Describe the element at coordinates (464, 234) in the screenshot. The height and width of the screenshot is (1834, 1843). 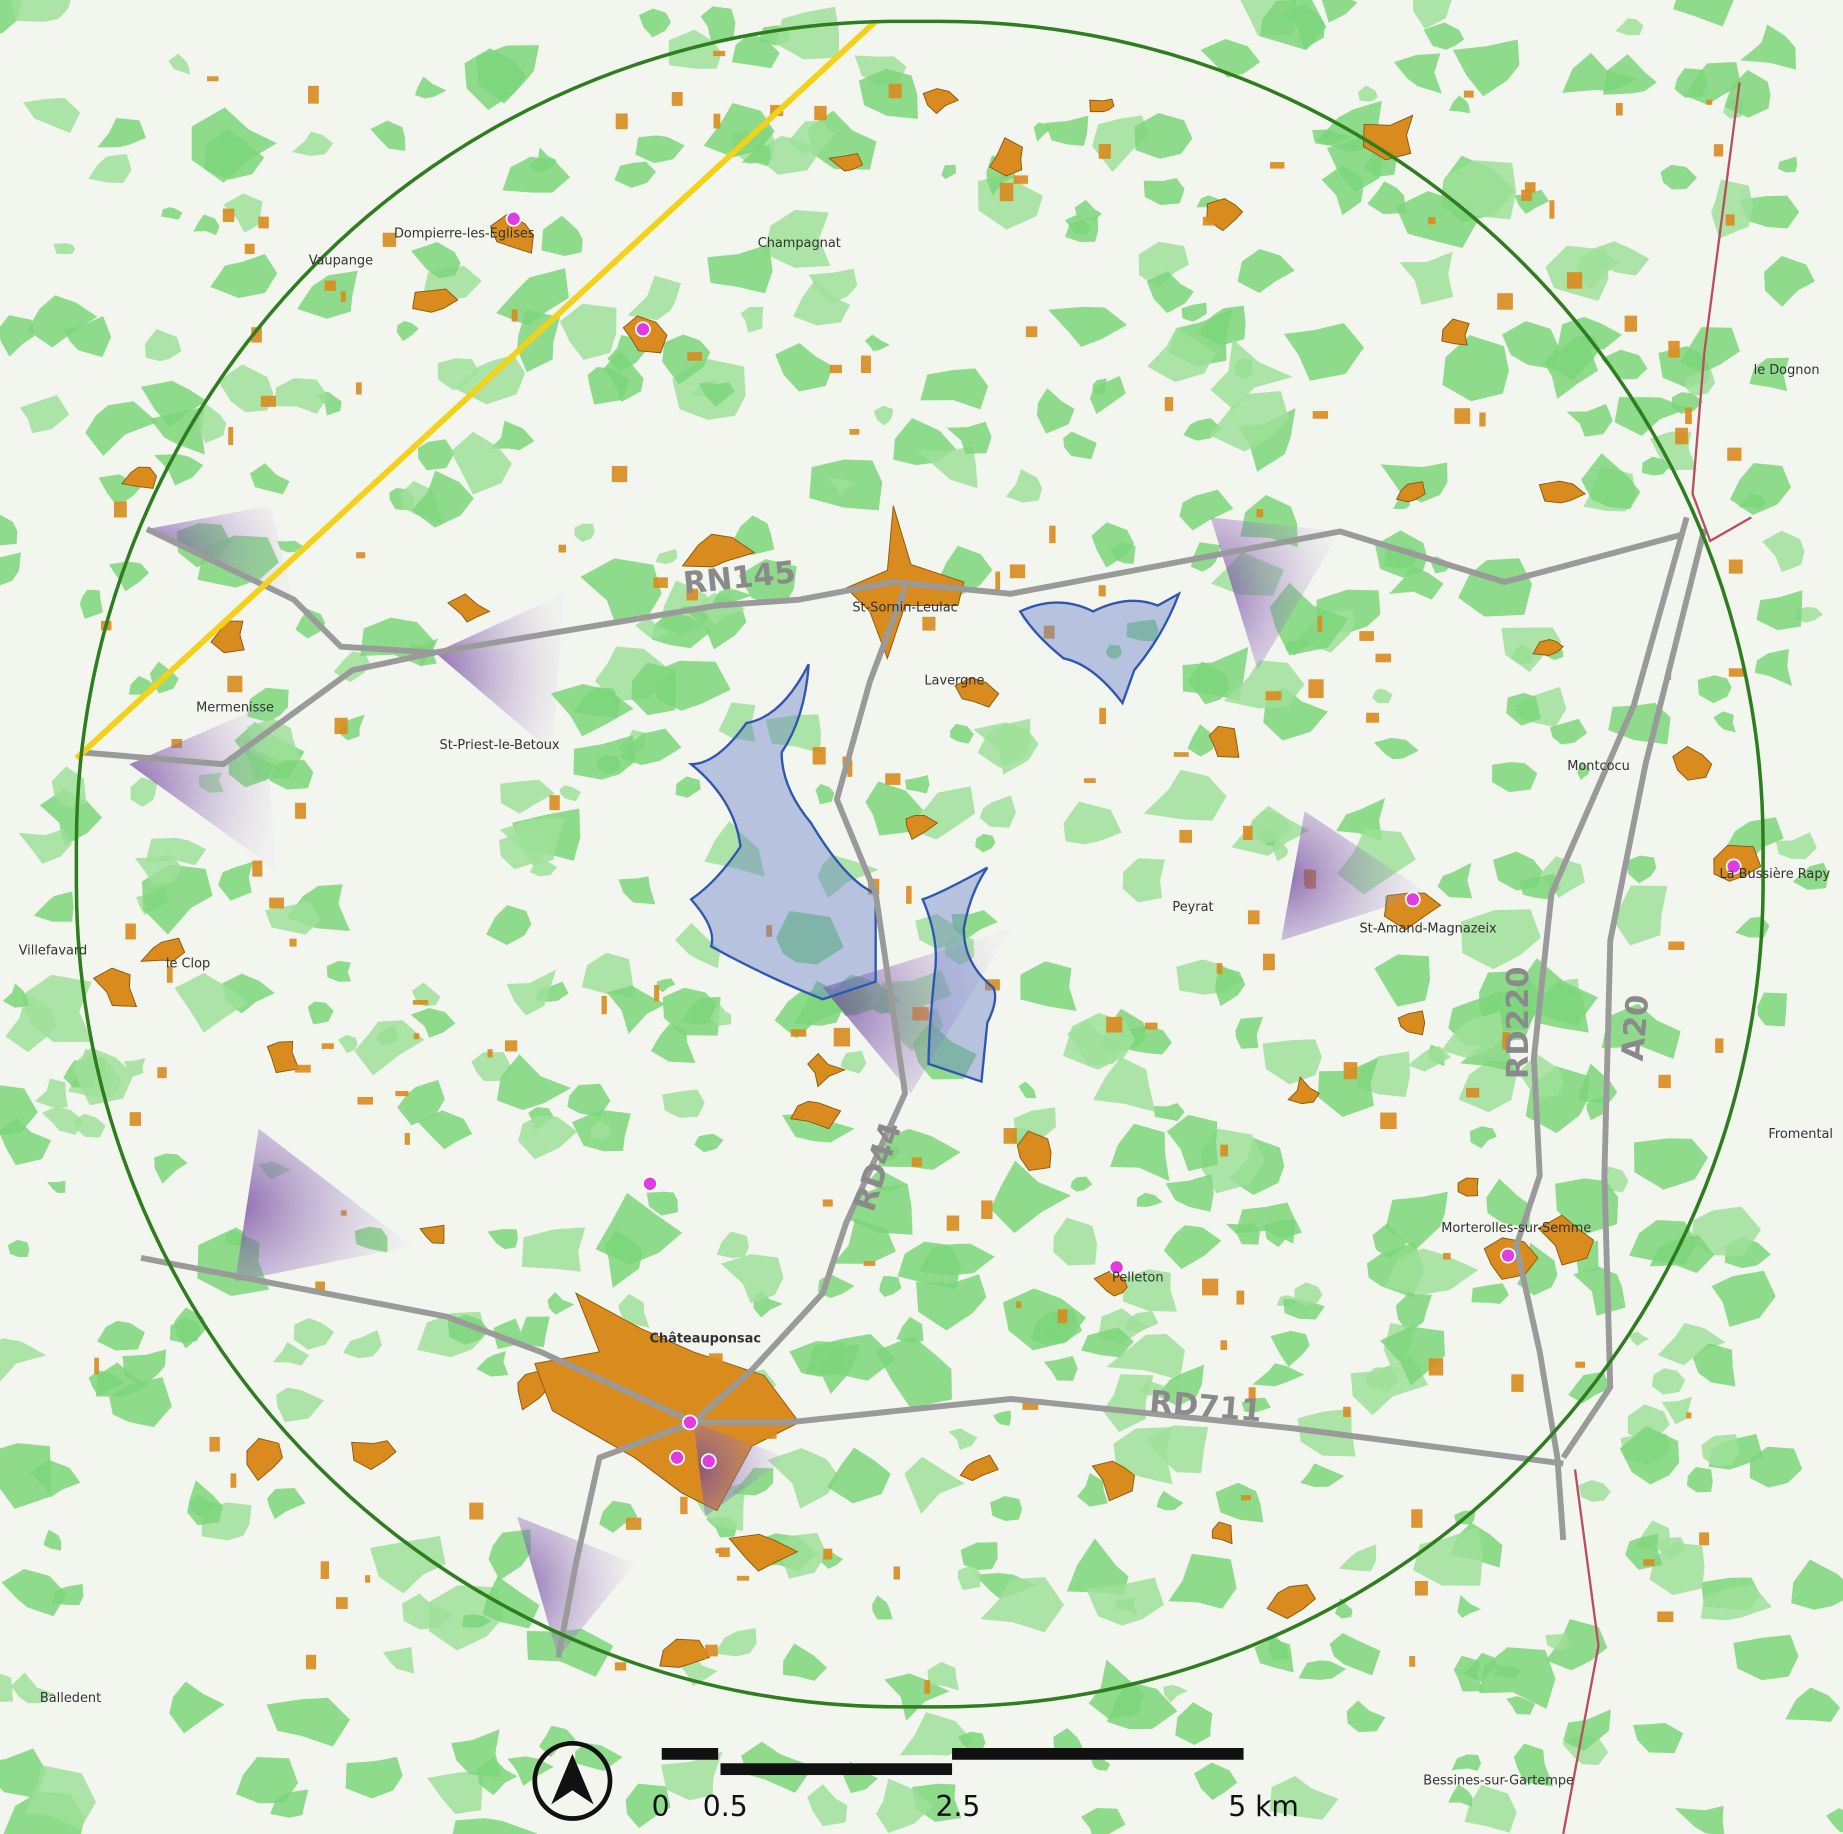
I see `place-label: Dompierre-les-Eglises` at that location.